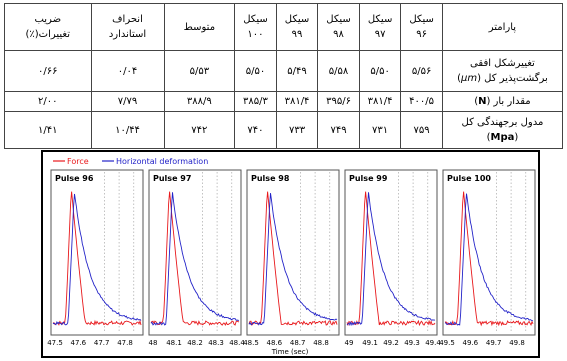  Describe the element at coordinates (255, 27) in the screenshot. I see `header-cycle-100: سیکل ۱۰۰` at that location.